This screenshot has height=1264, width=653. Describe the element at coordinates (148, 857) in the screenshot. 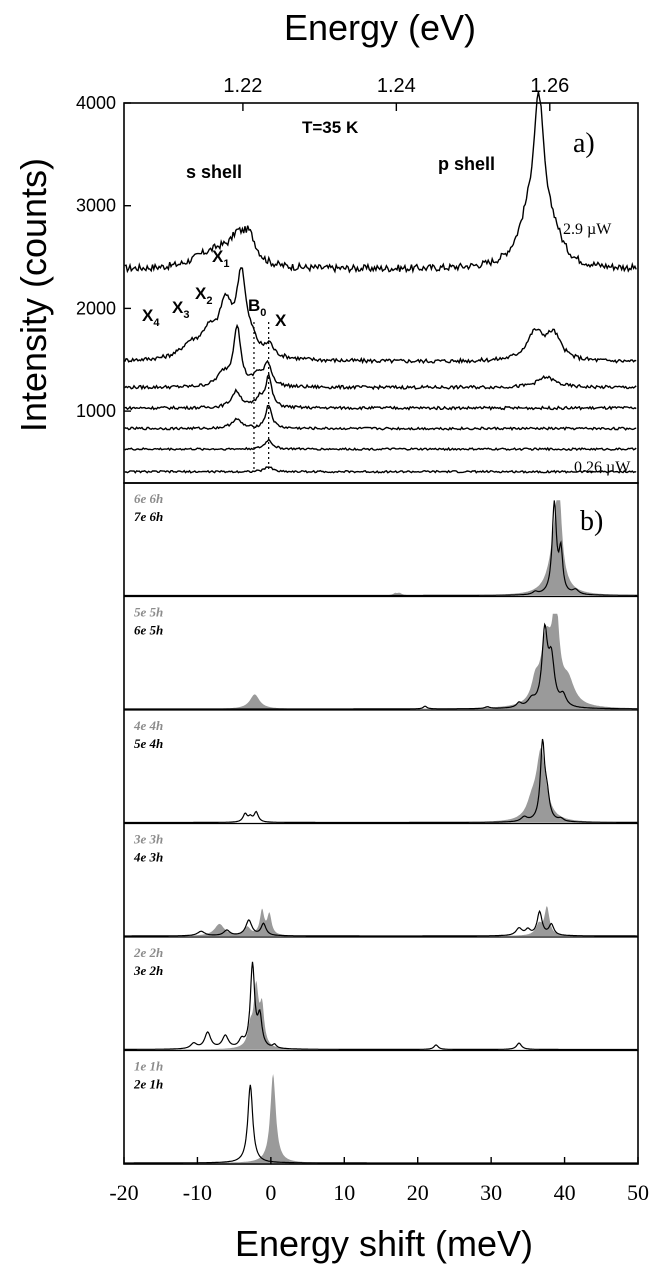

I see `config-label-black: 4e 3h` at that location.